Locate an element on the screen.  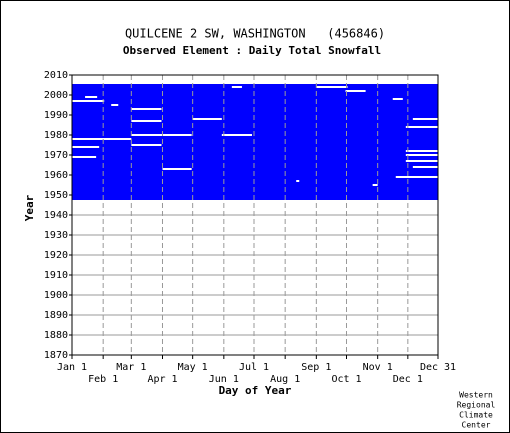
y-tick-label: 1980 is located at coordinates (56, 135).